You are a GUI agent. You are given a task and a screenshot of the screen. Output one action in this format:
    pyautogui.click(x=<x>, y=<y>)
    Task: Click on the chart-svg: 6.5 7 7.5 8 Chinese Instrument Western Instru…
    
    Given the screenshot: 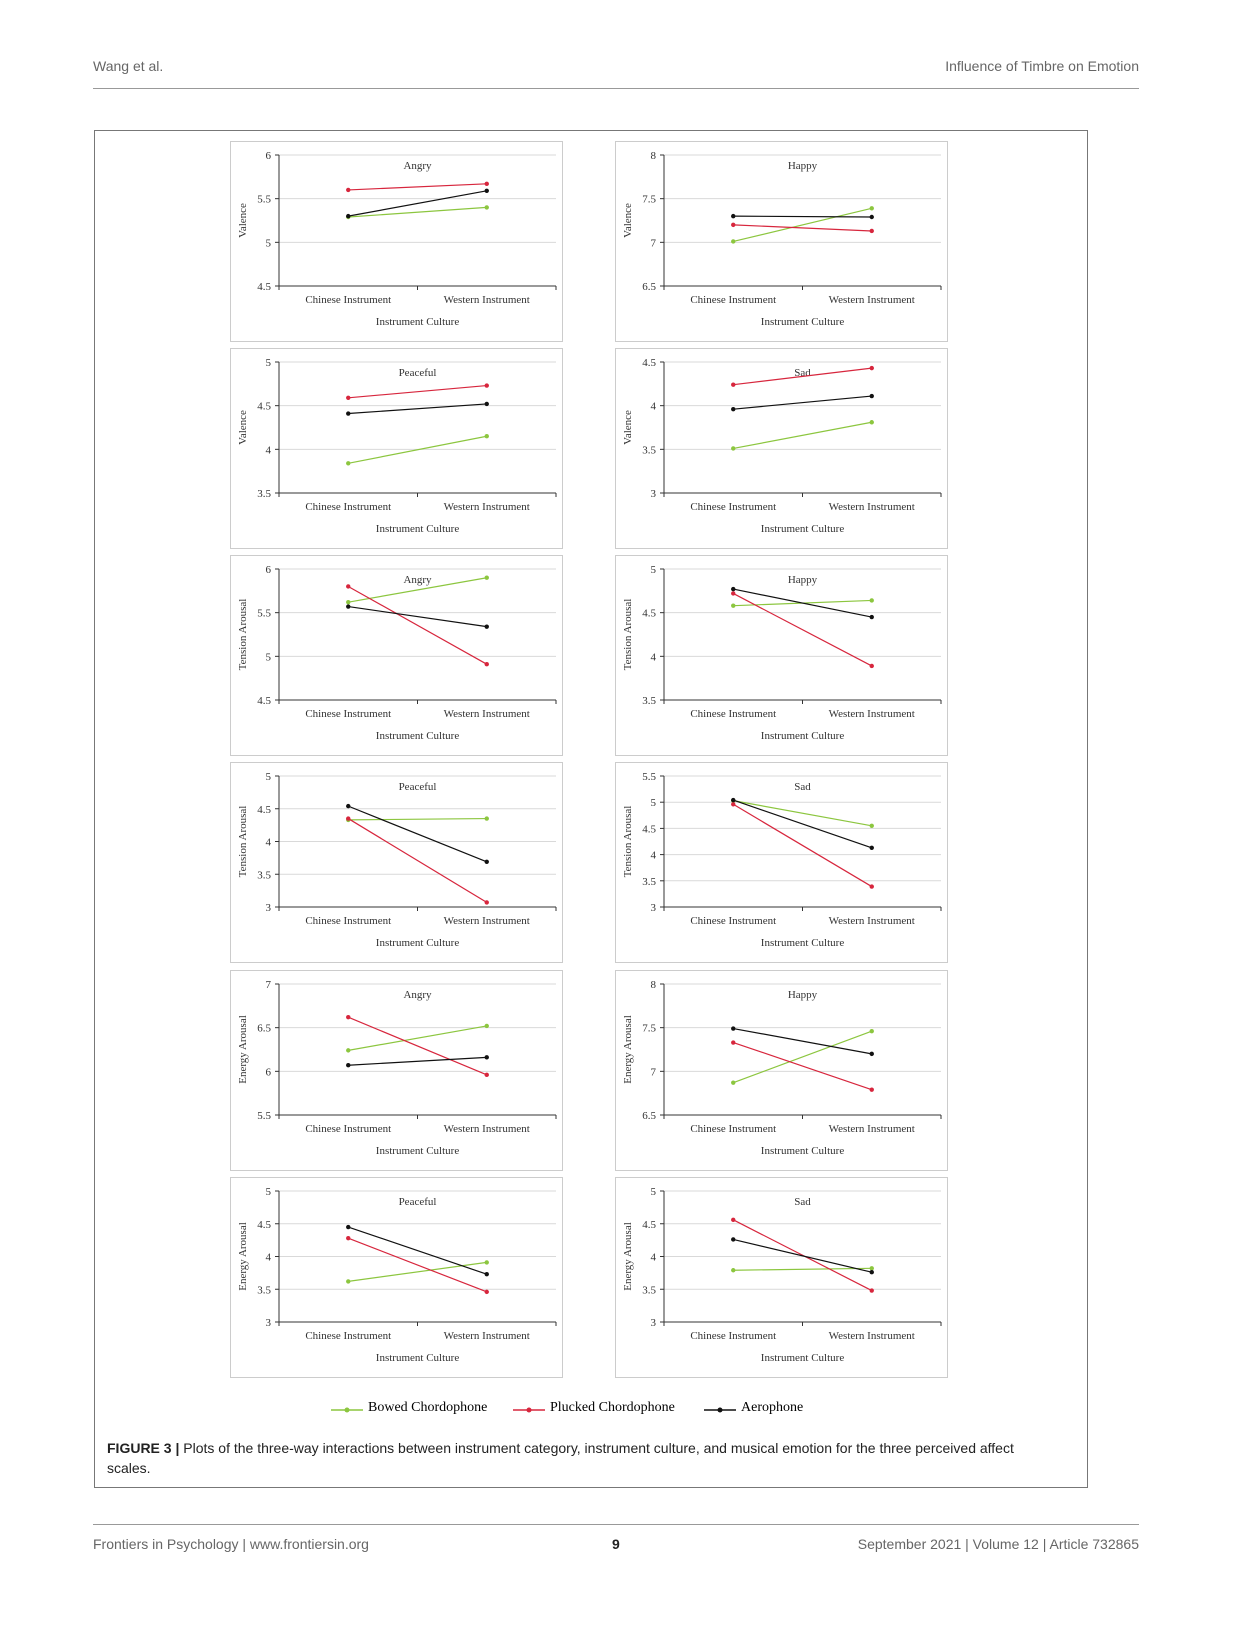 What is the action you would take?
    pyautogui.click(x=782, y=239)
    